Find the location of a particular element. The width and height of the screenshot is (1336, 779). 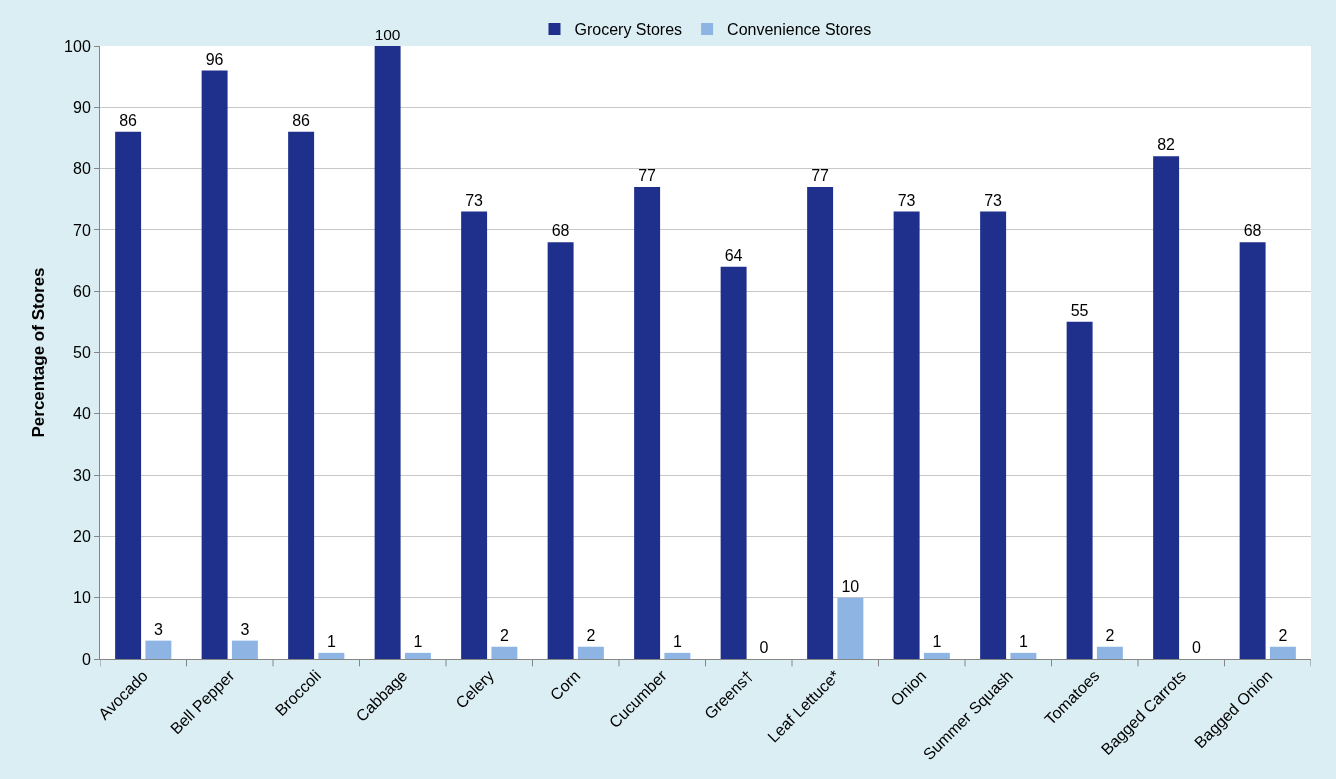

y-tick-label: 40 is located at coordinates (82, 414).